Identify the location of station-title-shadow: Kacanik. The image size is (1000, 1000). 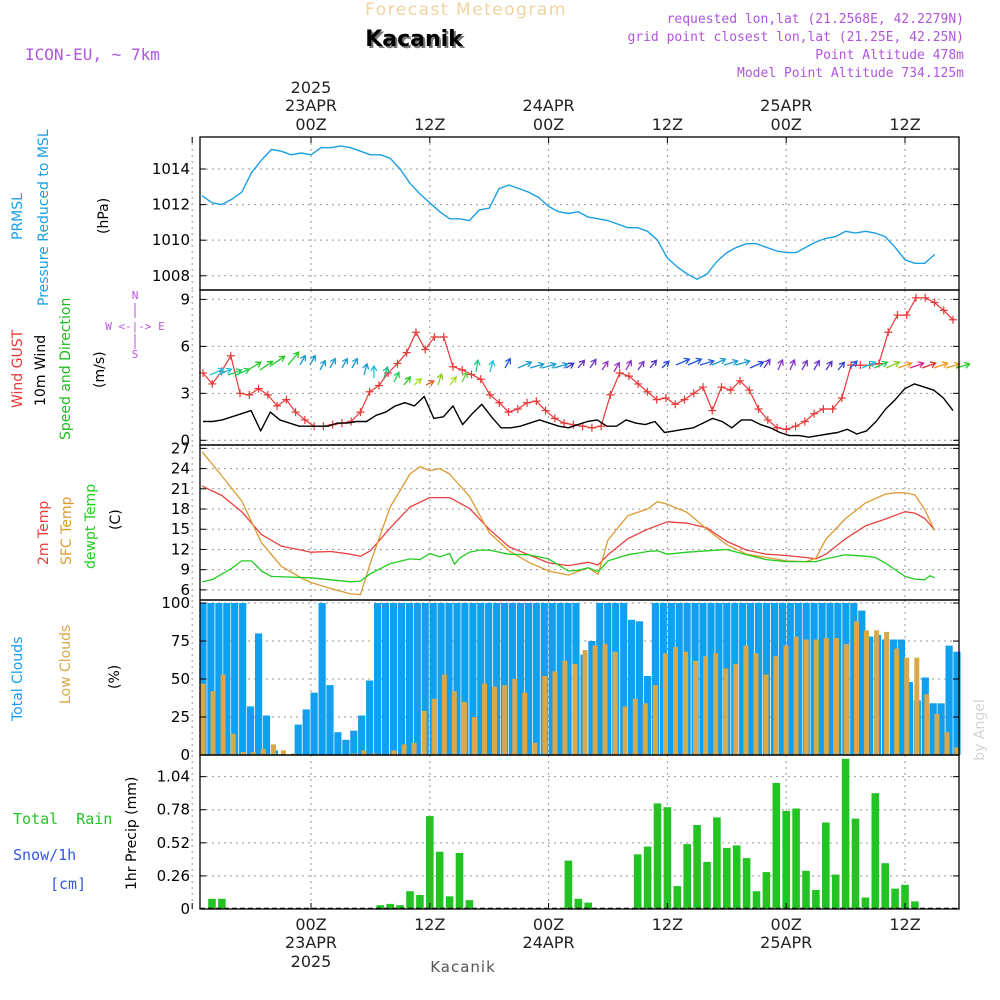
(416, 41).